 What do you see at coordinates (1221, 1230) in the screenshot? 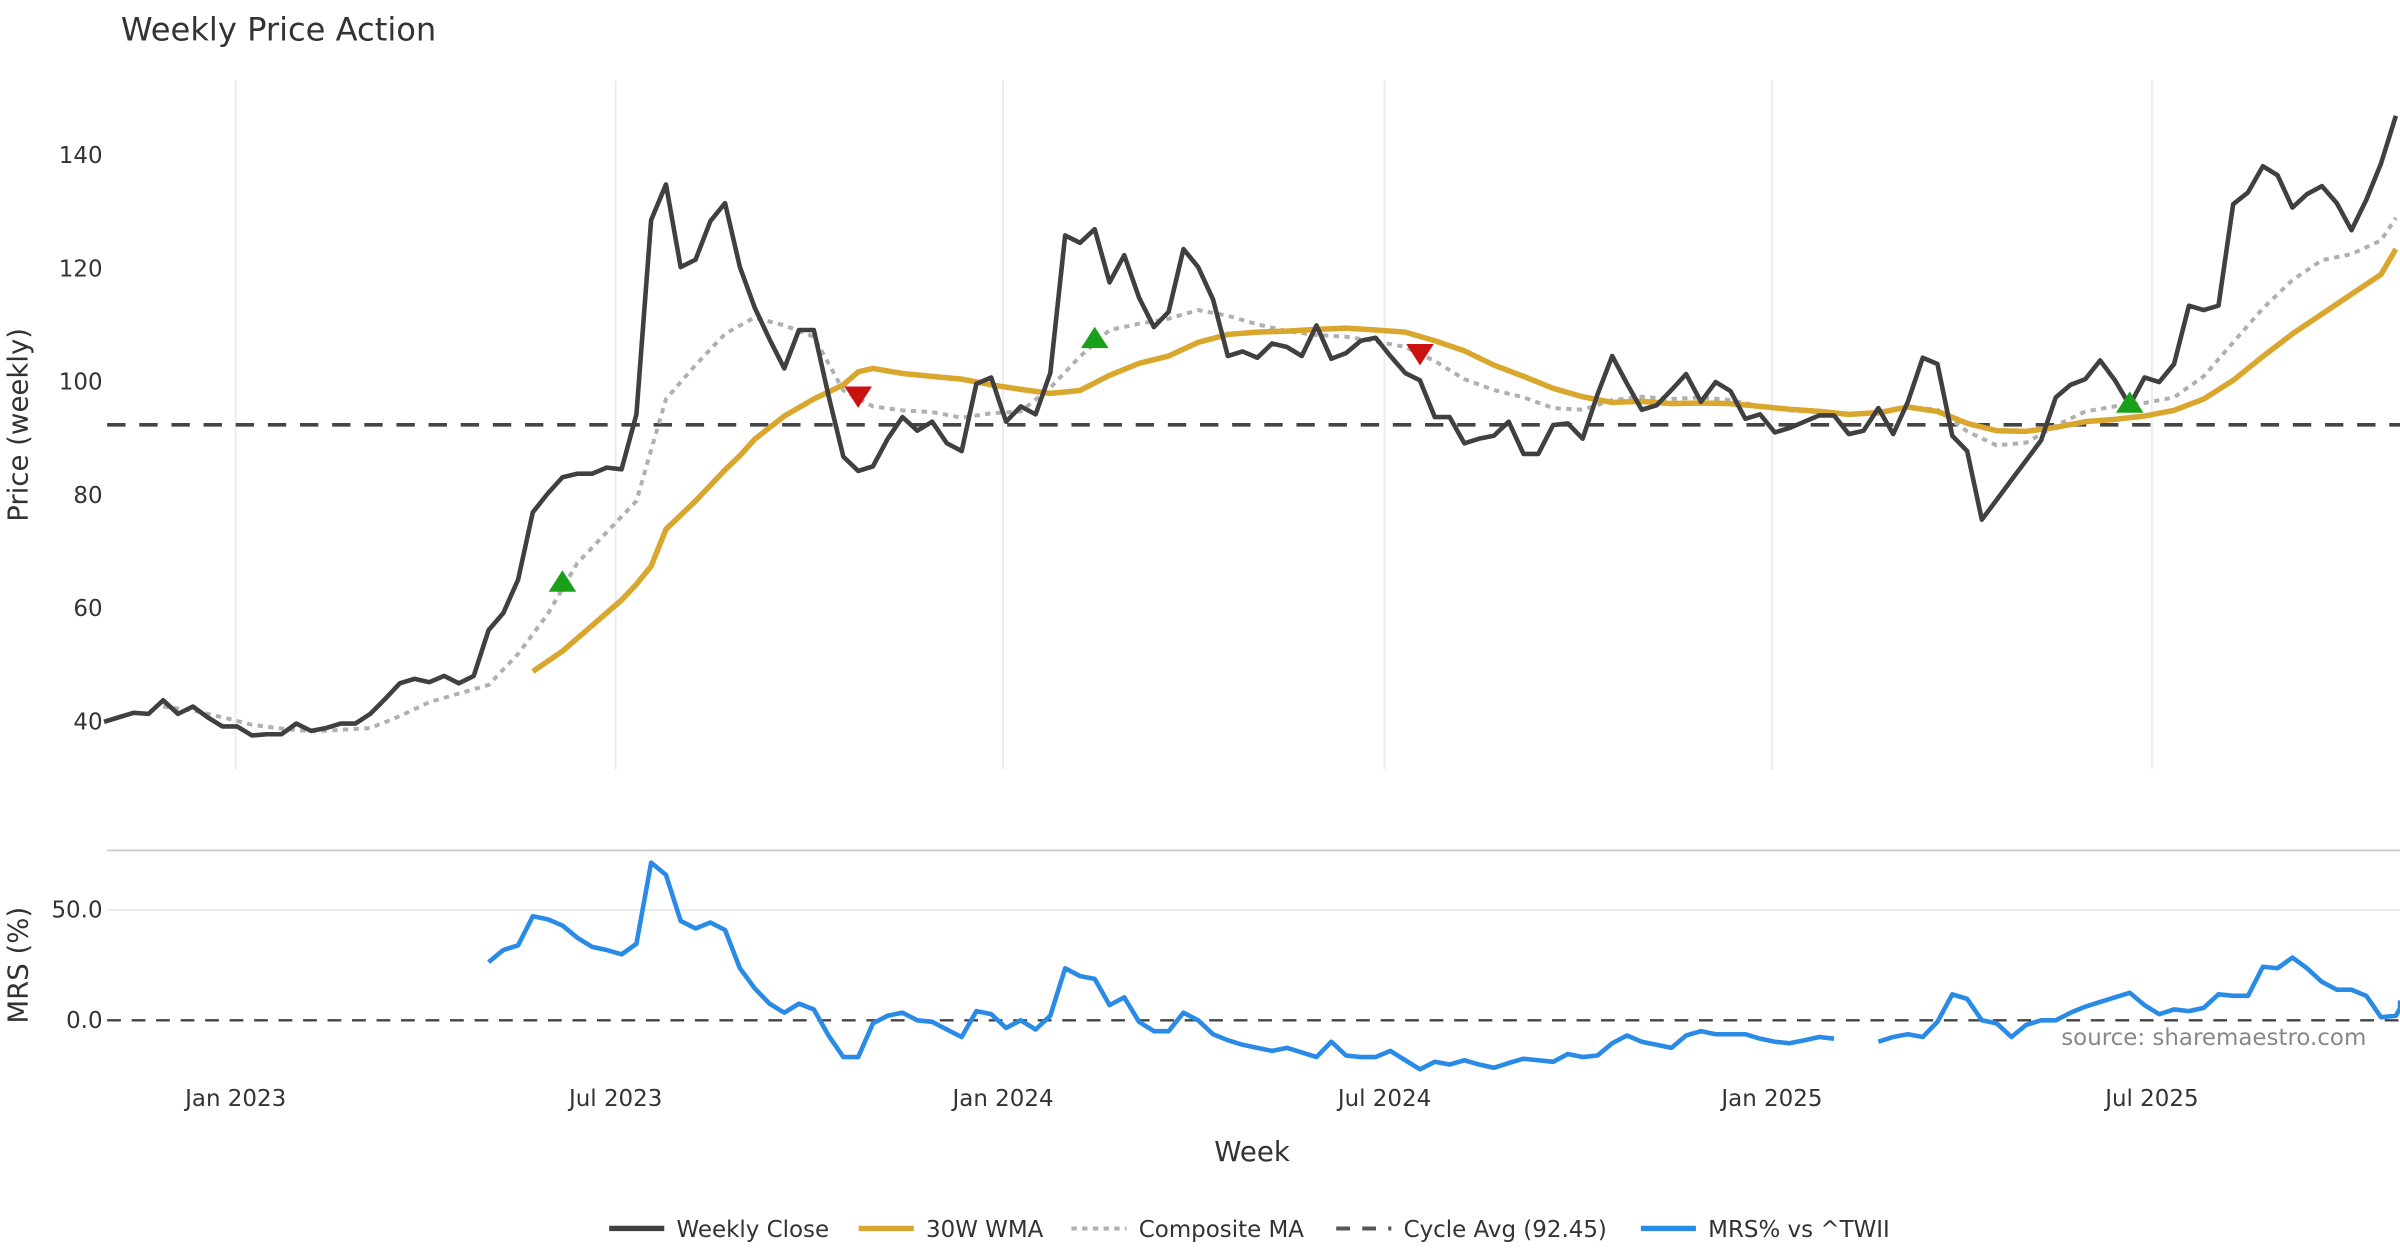
I see `legend-label: Composite MA` at bounding box center [1221, 1230].